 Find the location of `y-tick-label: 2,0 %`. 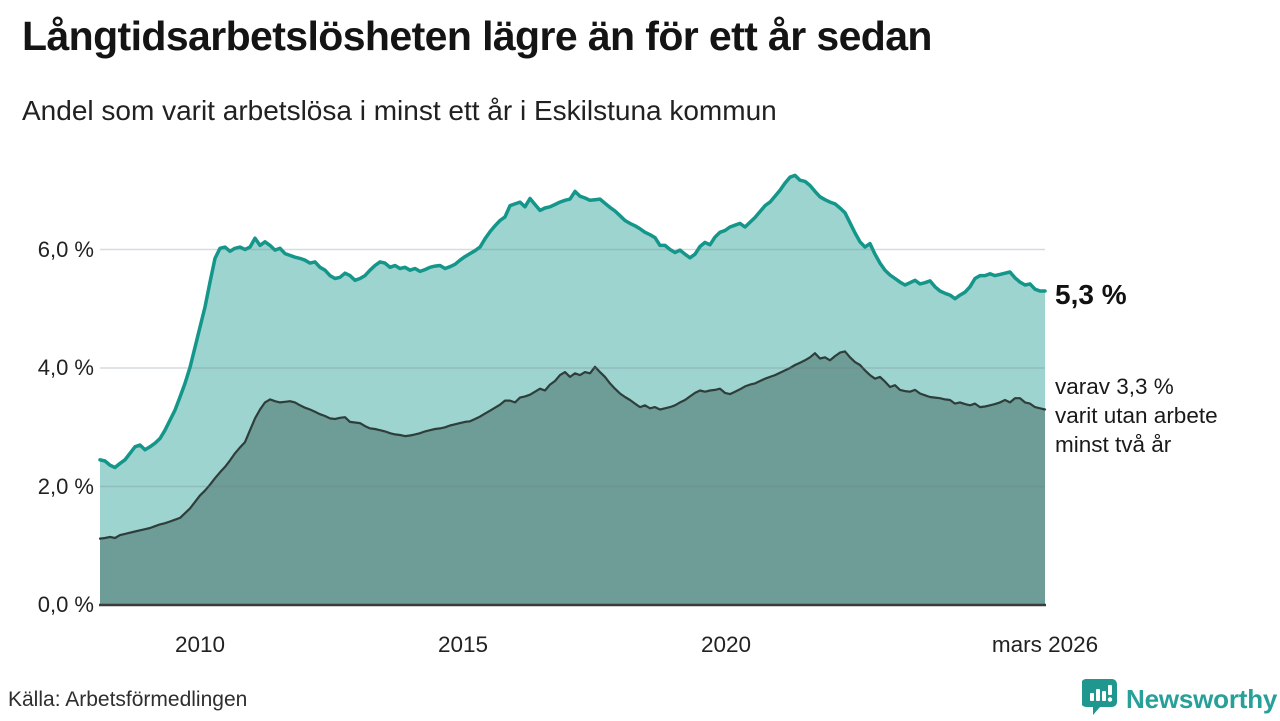

y-tick-label: 2,0 % is located at coordinates (65, 486).